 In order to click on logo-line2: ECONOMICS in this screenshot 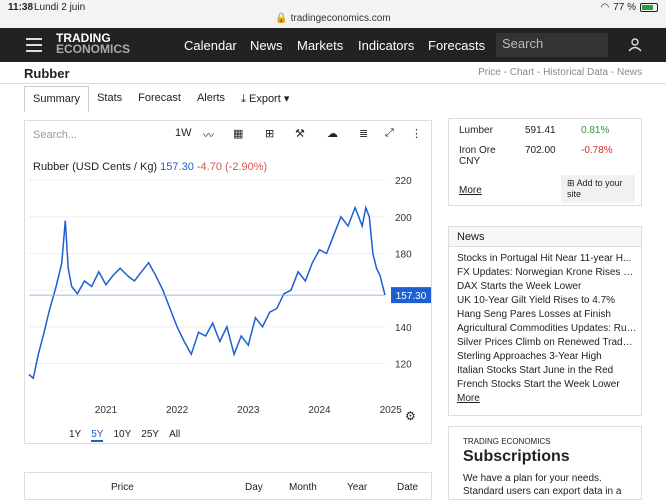, I will do `click(93, 49)`.